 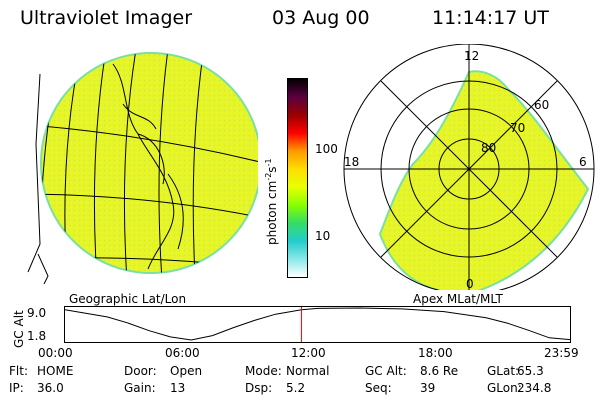 What do you see at coordinates (106, 18) in the screenshot?
I see `instrument-title: Ultraviolet Imager` at bounding box center [106, 18].